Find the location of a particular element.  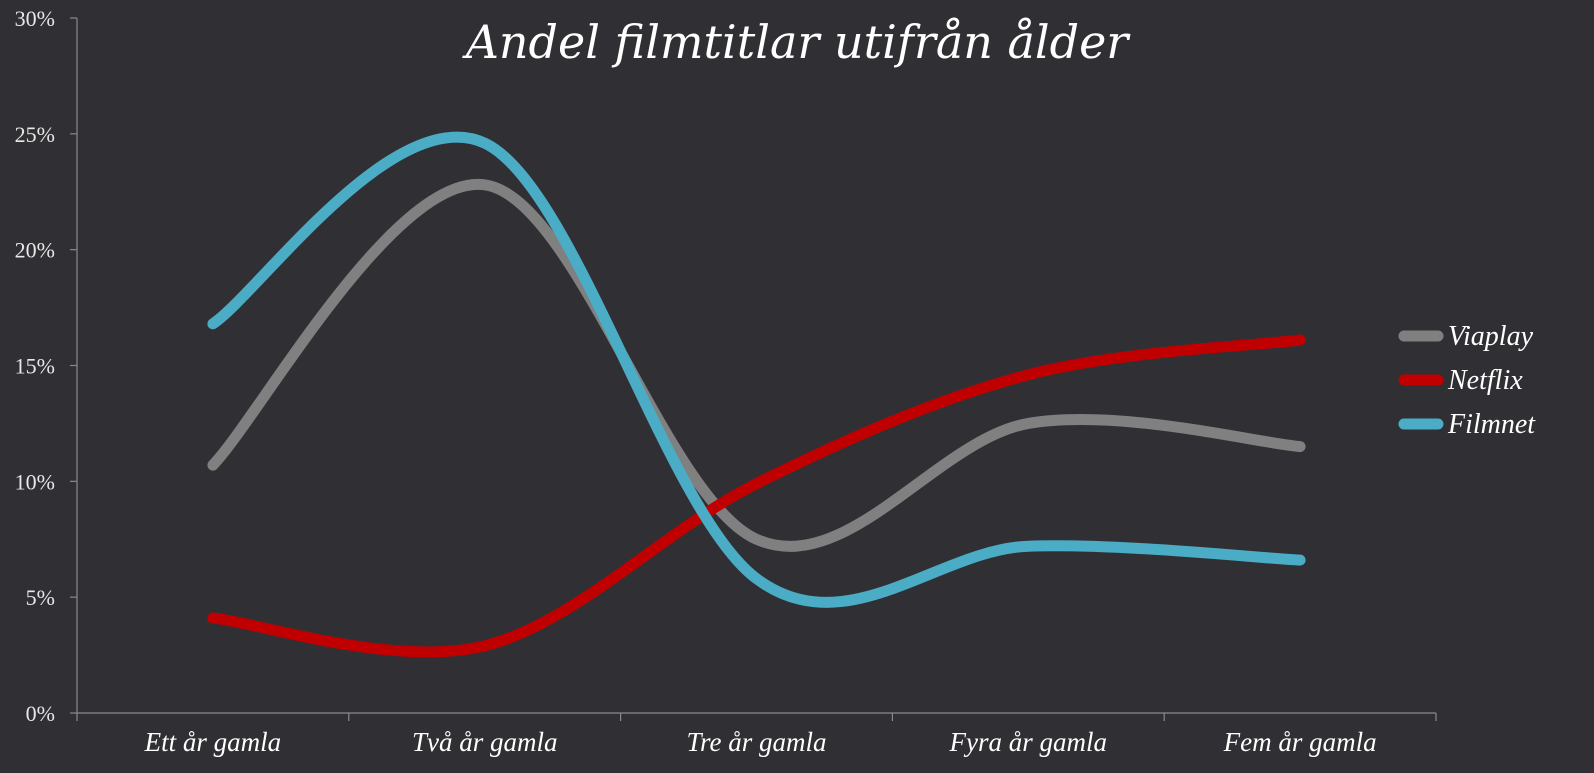

y-tick-label: 15% is located at coordinates (35, 366).